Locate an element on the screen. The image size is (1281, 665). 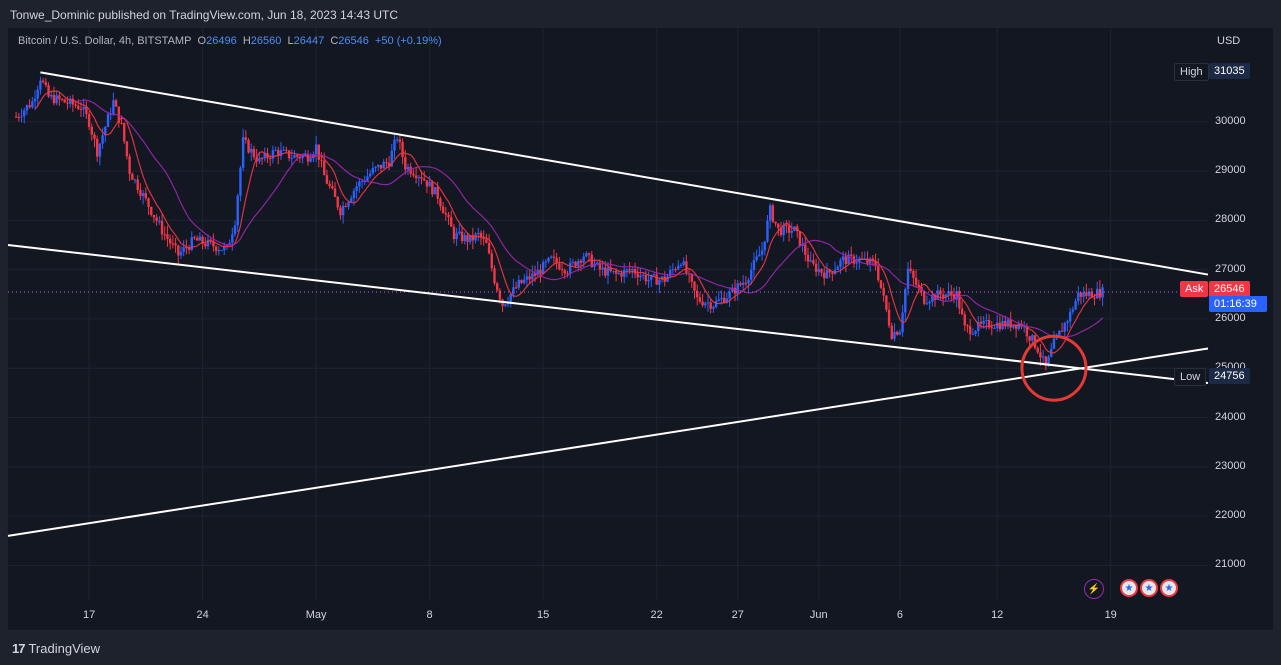
low-label: L is located at coordinates (290, 41).